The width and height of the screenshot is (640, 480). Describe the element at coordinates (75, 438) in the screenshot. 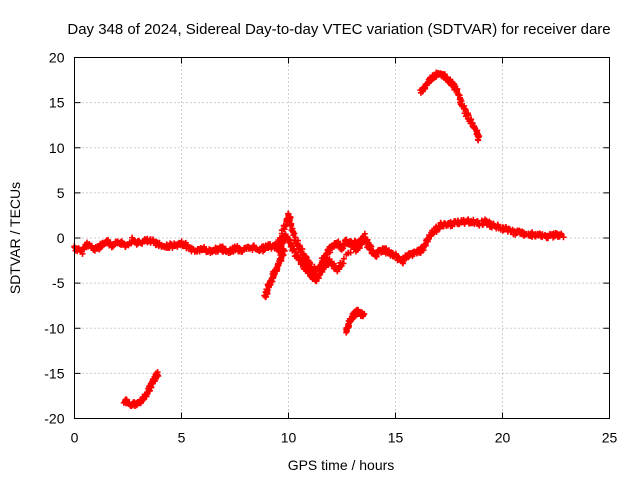

I see `x-tick-label: 0` at that location.